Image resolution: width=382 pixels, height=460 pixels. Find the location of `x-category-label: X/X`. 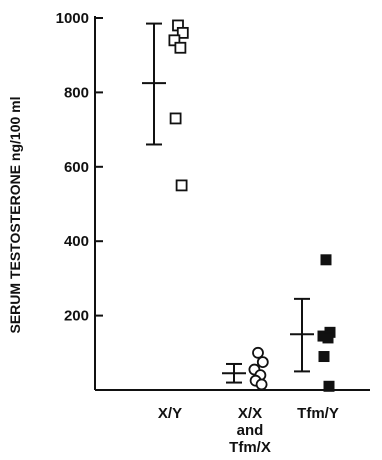

x-category-label: X/X is located at coordinates (250, 413).